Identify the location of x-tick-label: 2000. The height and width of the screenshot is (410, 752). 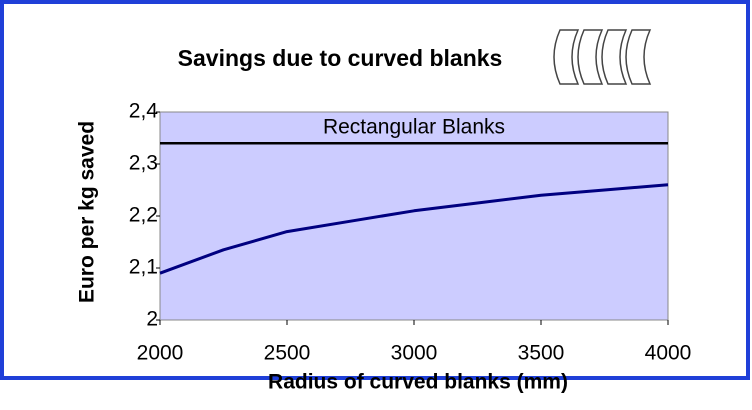
(160, 353).